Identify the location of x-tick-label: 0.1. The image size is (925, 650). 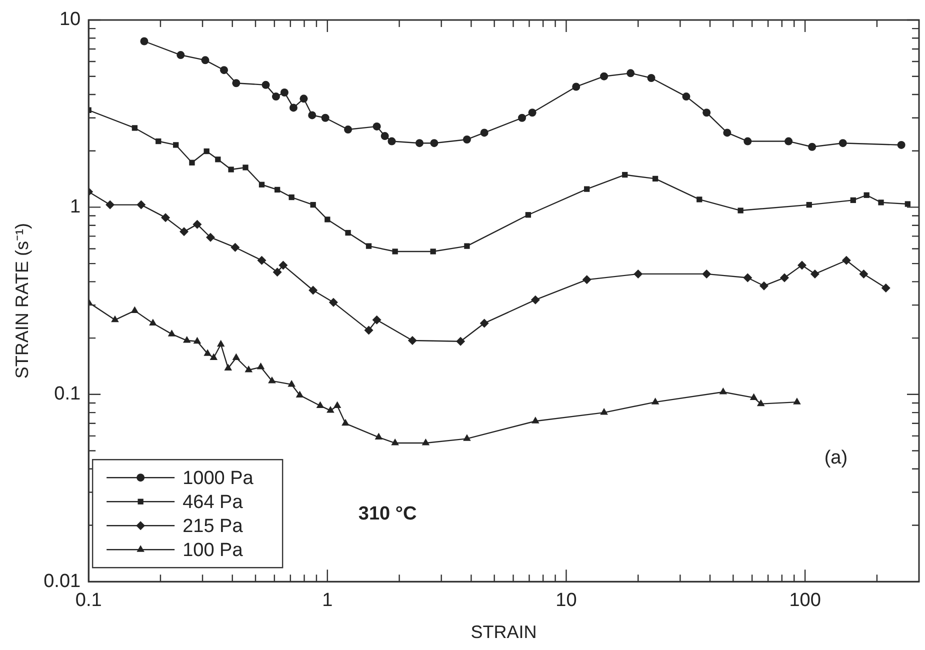
(88, 601).